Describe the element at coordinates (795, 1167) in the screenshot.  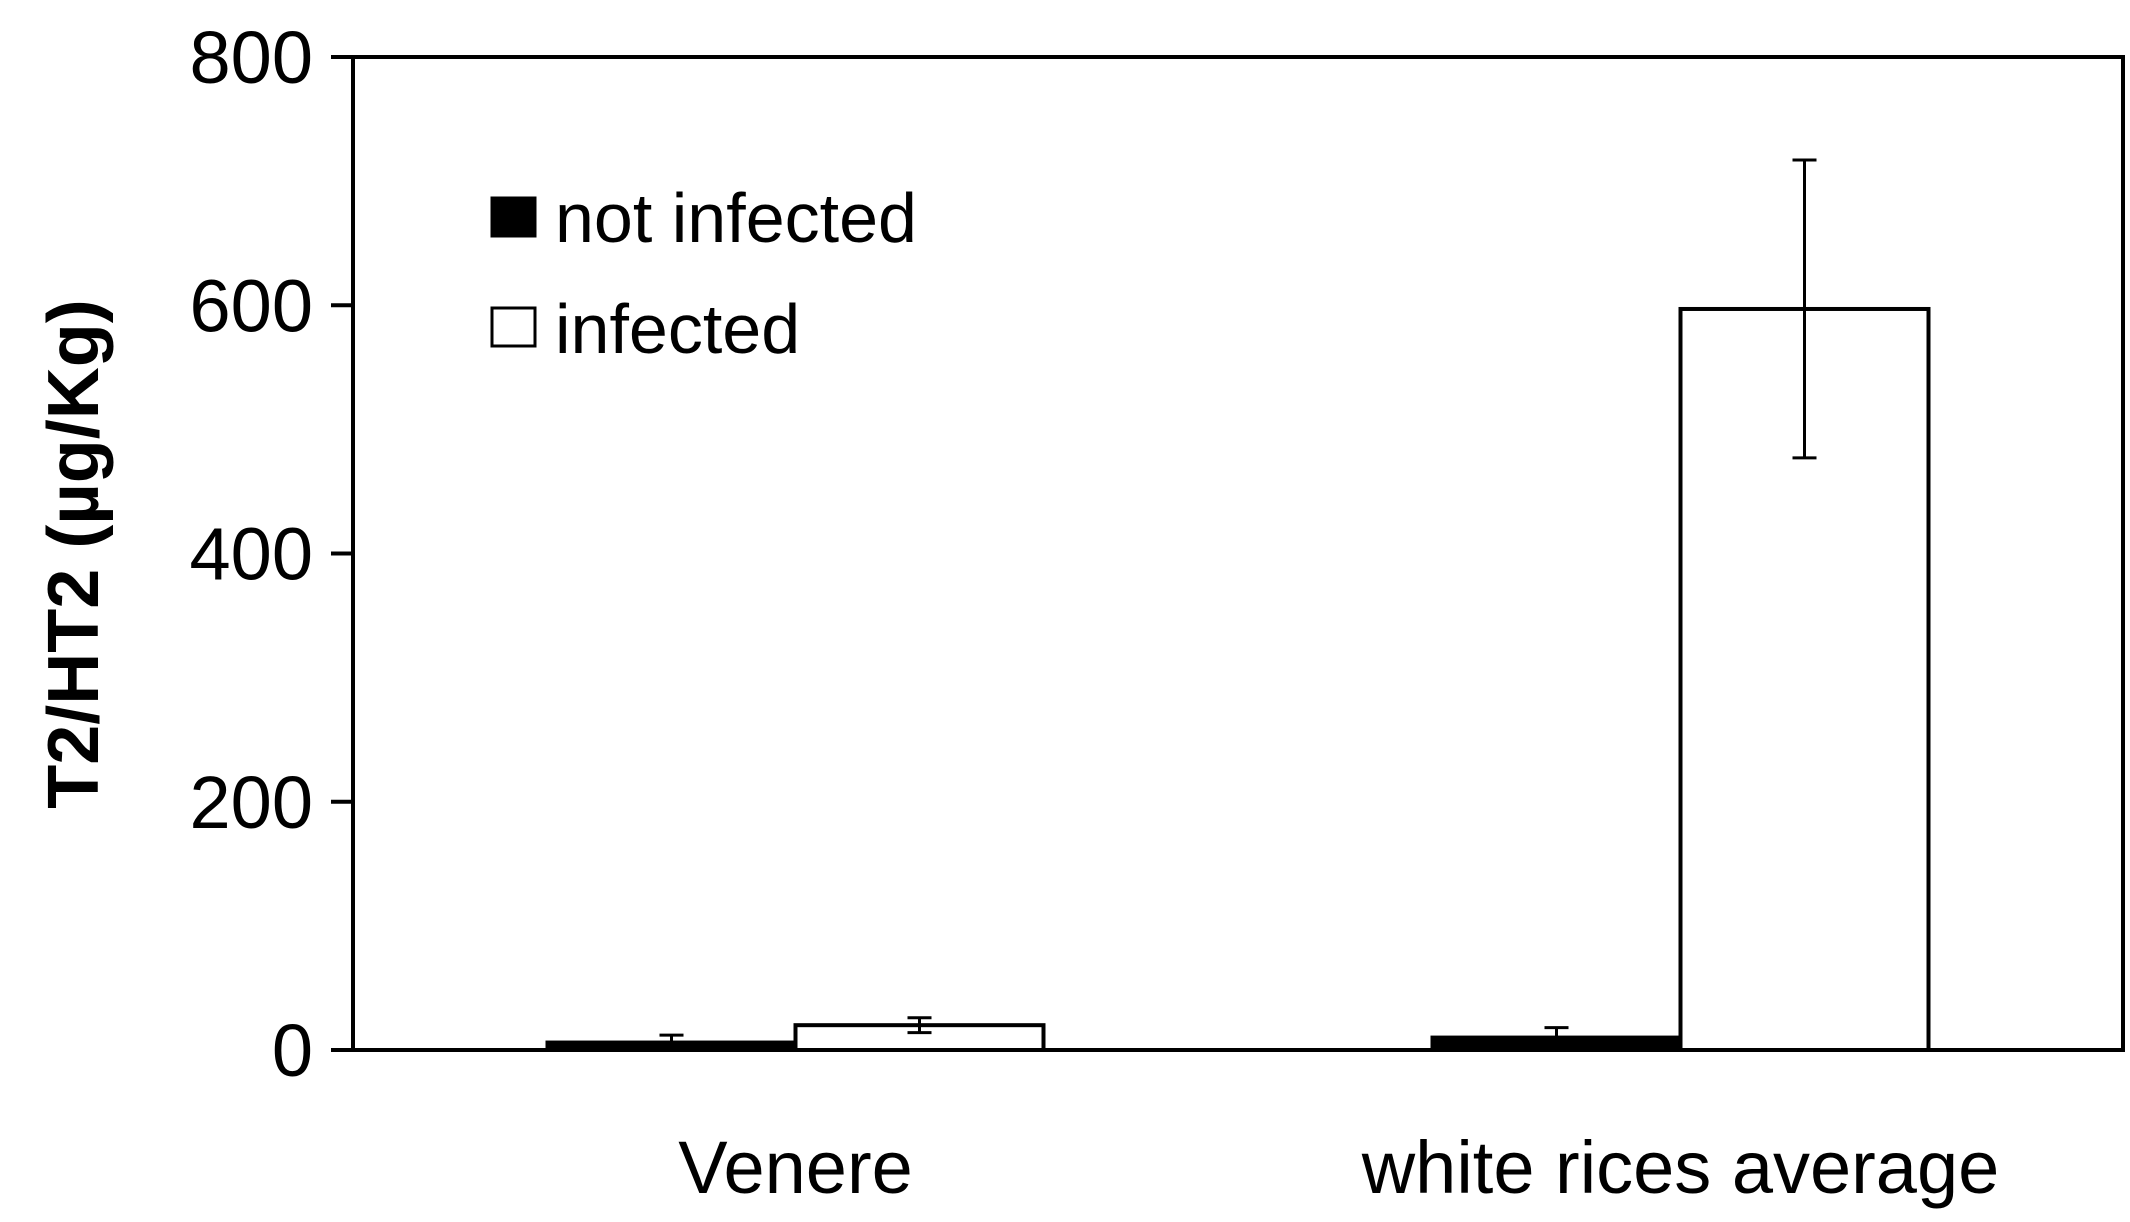
I see `category-label: Venere` at that location.